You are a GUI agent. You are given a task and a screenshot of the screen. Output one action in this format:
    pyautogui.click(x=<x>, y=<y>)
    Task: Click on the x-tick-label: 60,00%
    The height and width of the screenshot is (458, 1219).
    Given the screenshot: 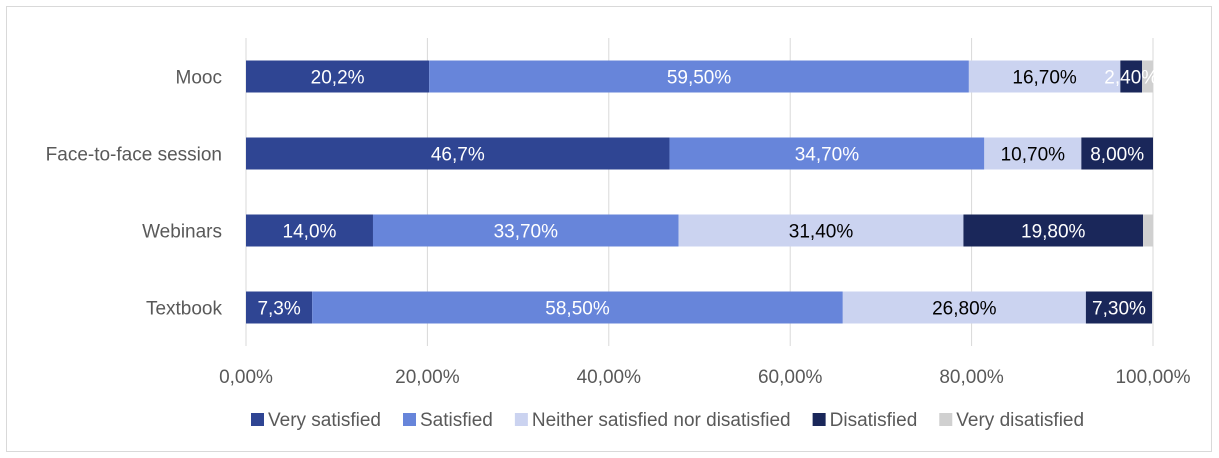 What is the action you would take?
    pyautogui.click(x=790, y=377)
    